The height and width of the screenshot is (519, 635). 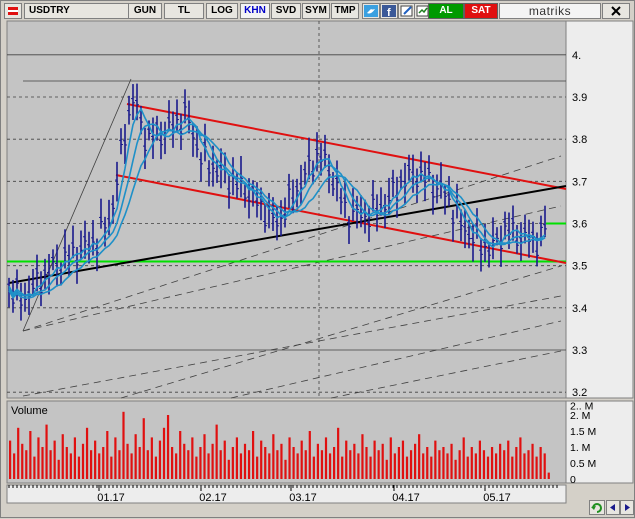 What do you see at coordinates (184, 11) in the screenshot?
I see `tl-button: TL` at bounding box center [184, 11].